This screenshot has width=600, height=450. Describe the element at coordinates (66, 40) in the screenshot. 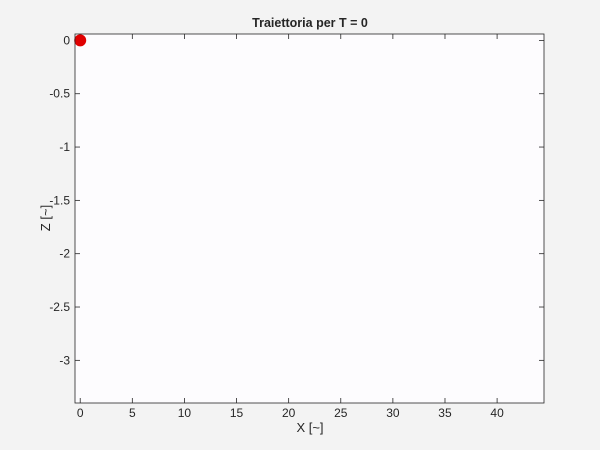

I see `y-tick-label: 0` at that location.